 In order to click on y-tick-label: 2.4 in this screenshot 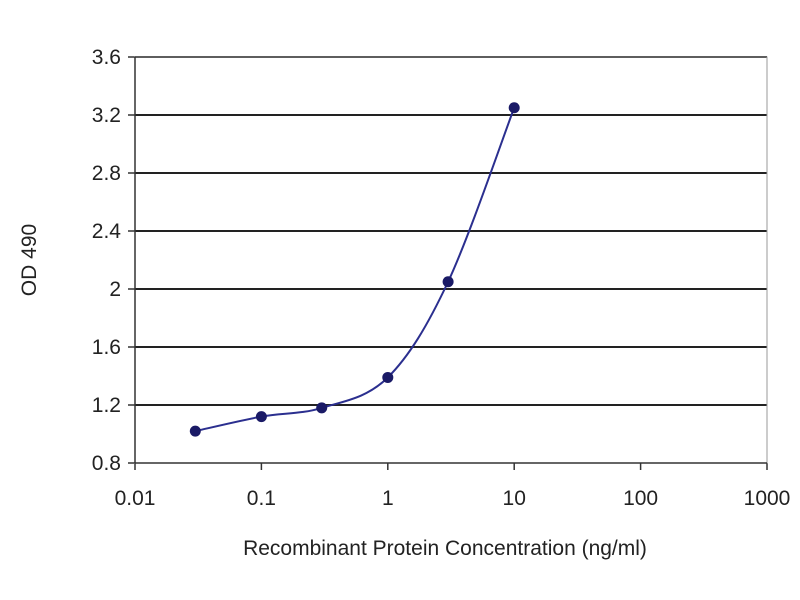, I will do `click(107, 231)`.